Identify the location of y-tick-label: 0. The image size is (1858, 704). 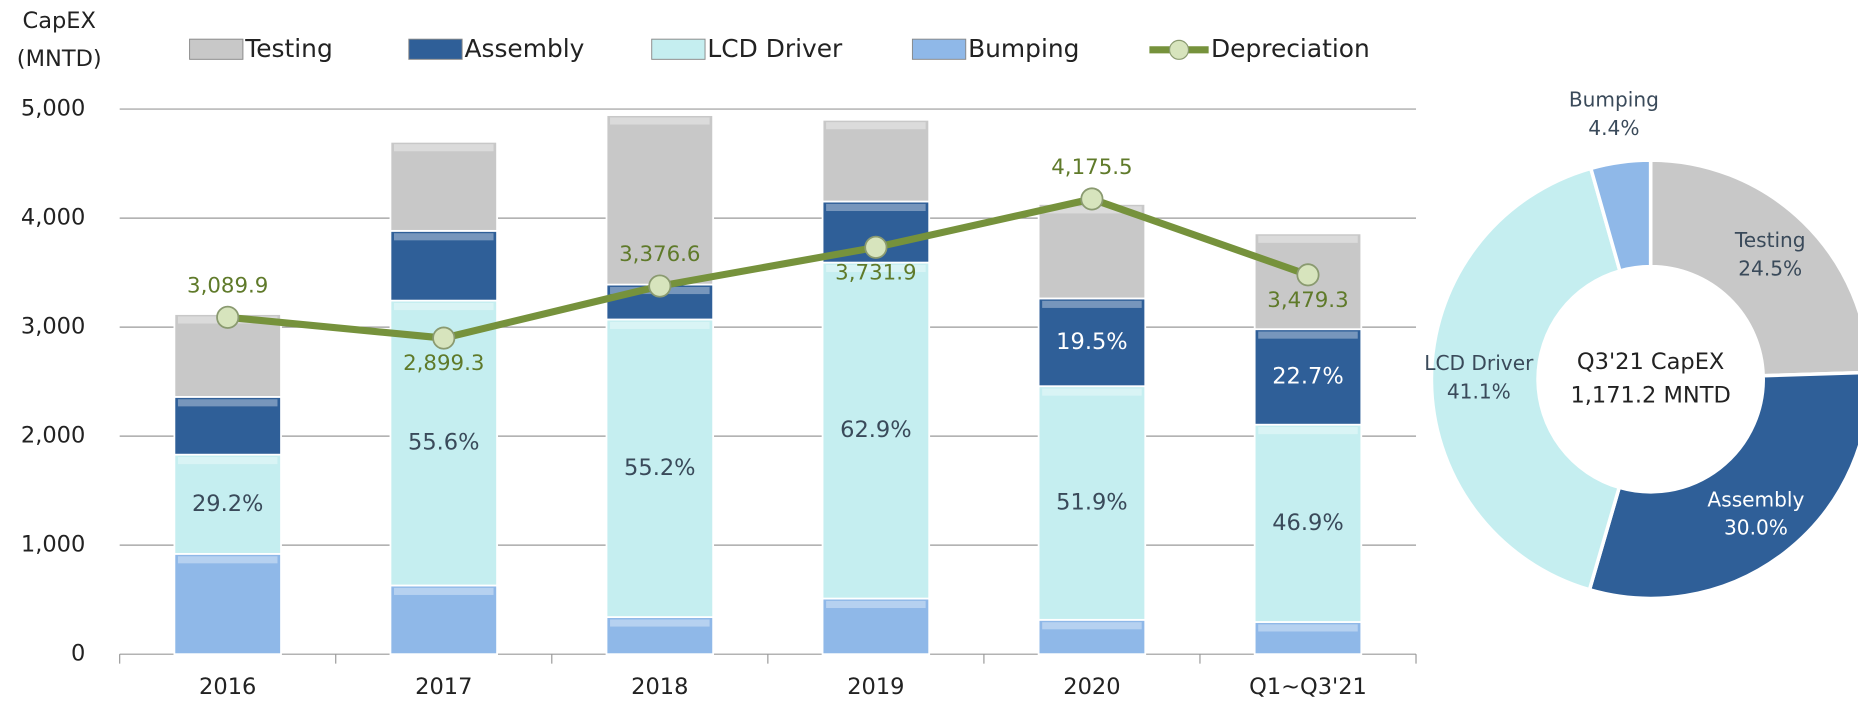
(78, 654).